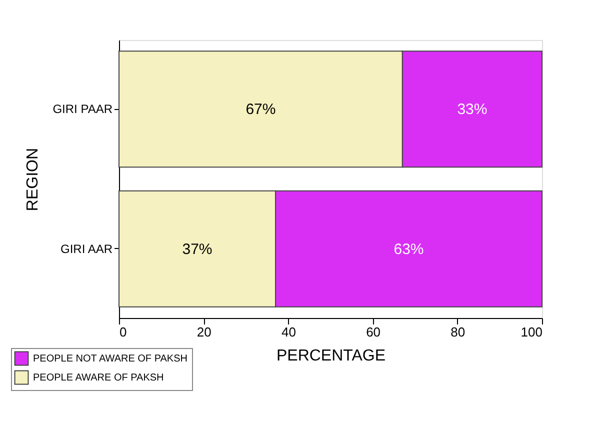  What do you see at coordinates (261, 109) in the screenshot?
I see `data-label: 67%` at bounding box center [261, 109].